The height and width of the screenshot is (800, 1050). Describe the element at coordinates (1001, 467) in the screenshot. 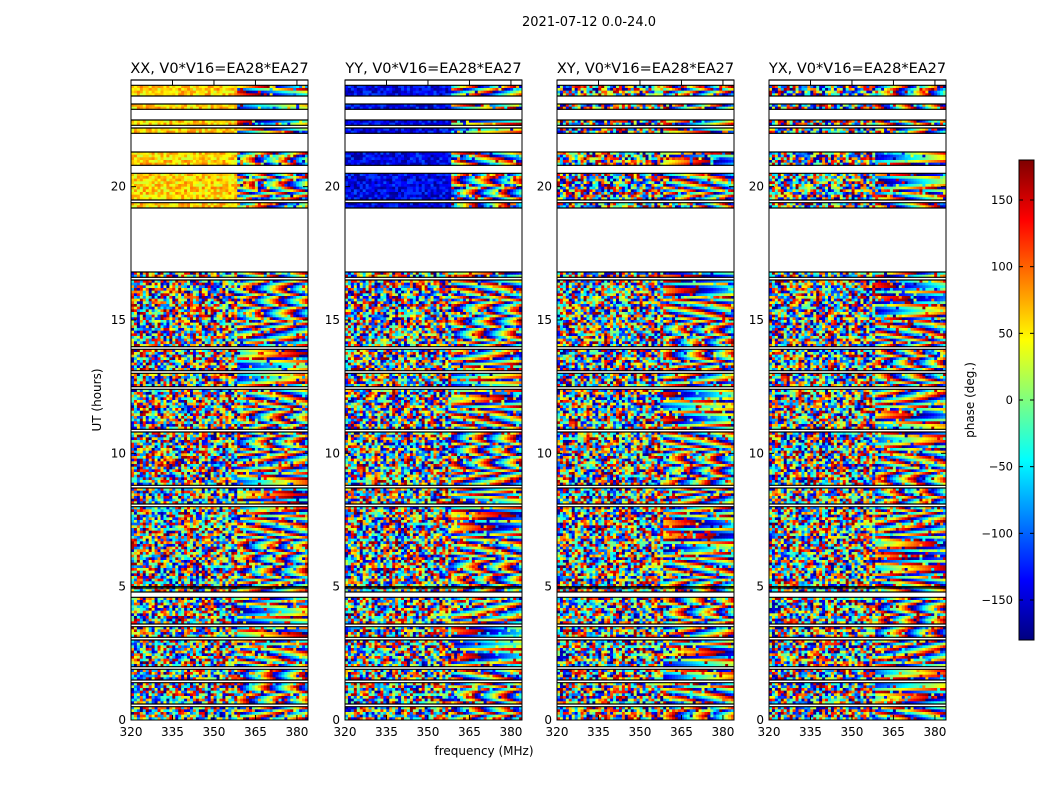

I see `colorbar-tick-label: −50` at that location.